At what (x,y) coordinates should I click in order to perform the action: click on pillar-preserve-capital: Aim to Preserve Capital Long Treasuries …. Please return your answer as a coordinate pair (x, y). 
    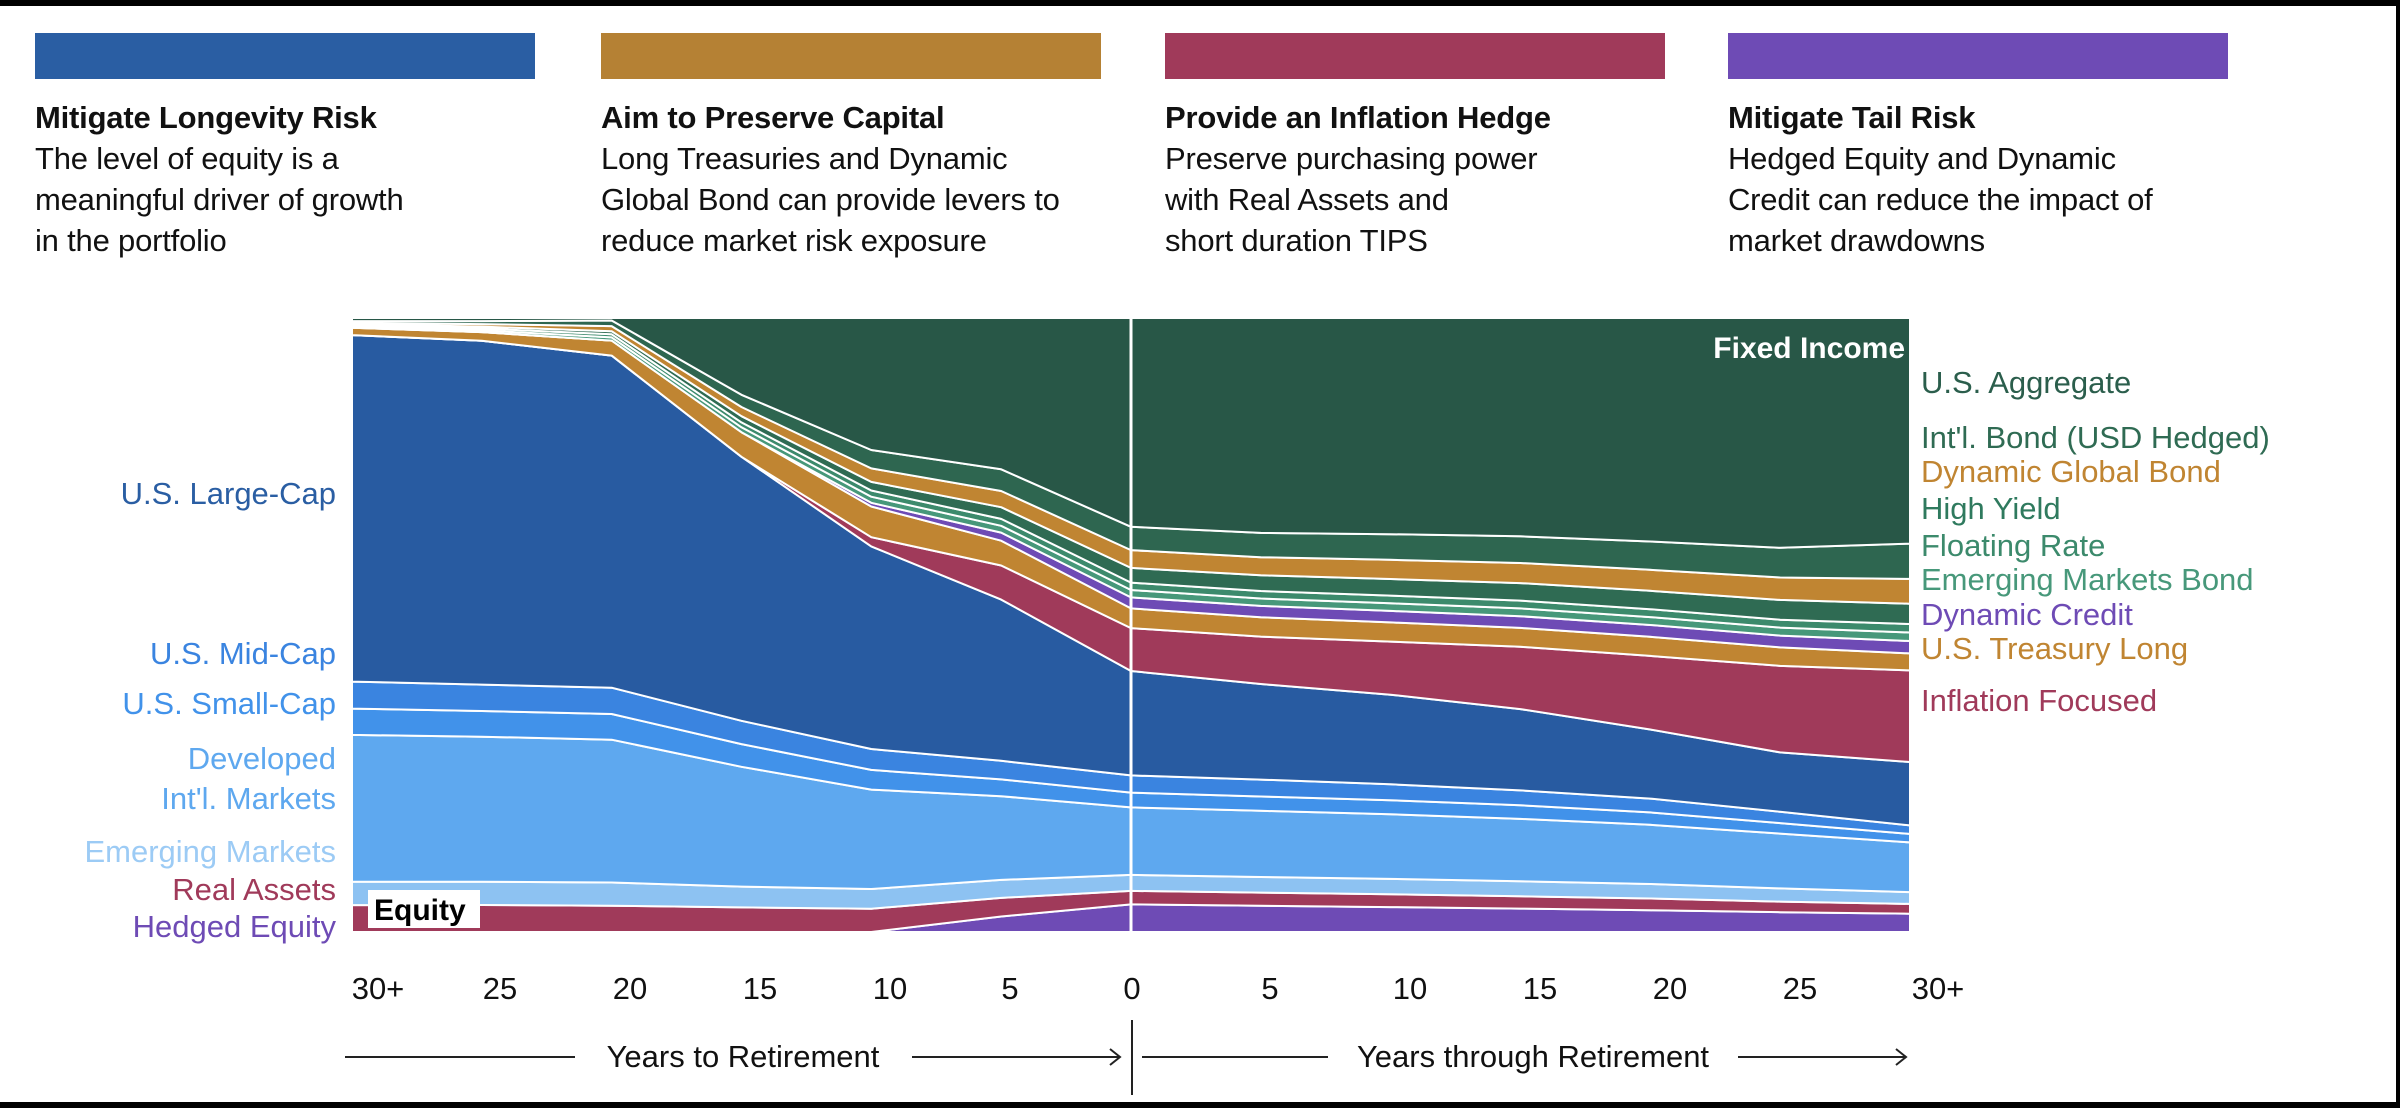
    Looking at the image, I should click on (851, 147).